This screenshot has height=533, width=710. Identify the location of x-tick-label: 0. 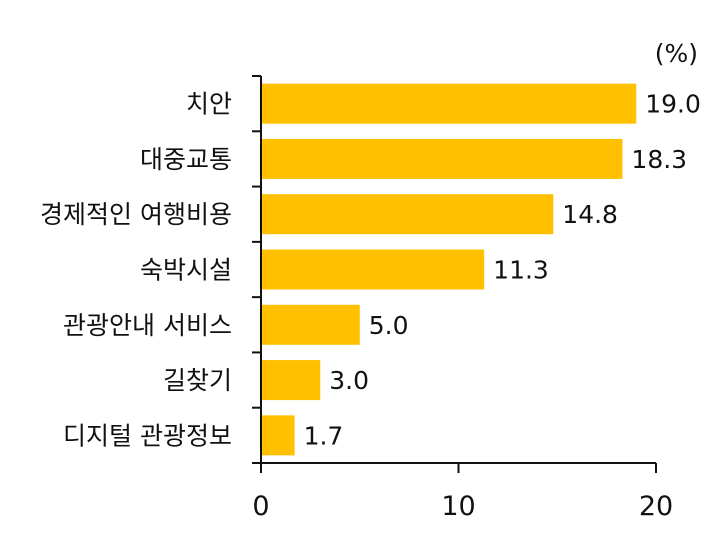
(260, 506).